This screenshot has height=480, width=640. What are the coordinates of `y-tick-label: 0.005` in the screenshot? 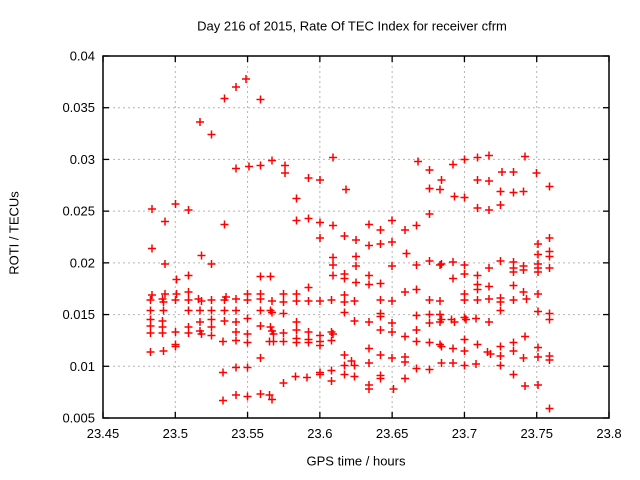 It's located at (78, 418).